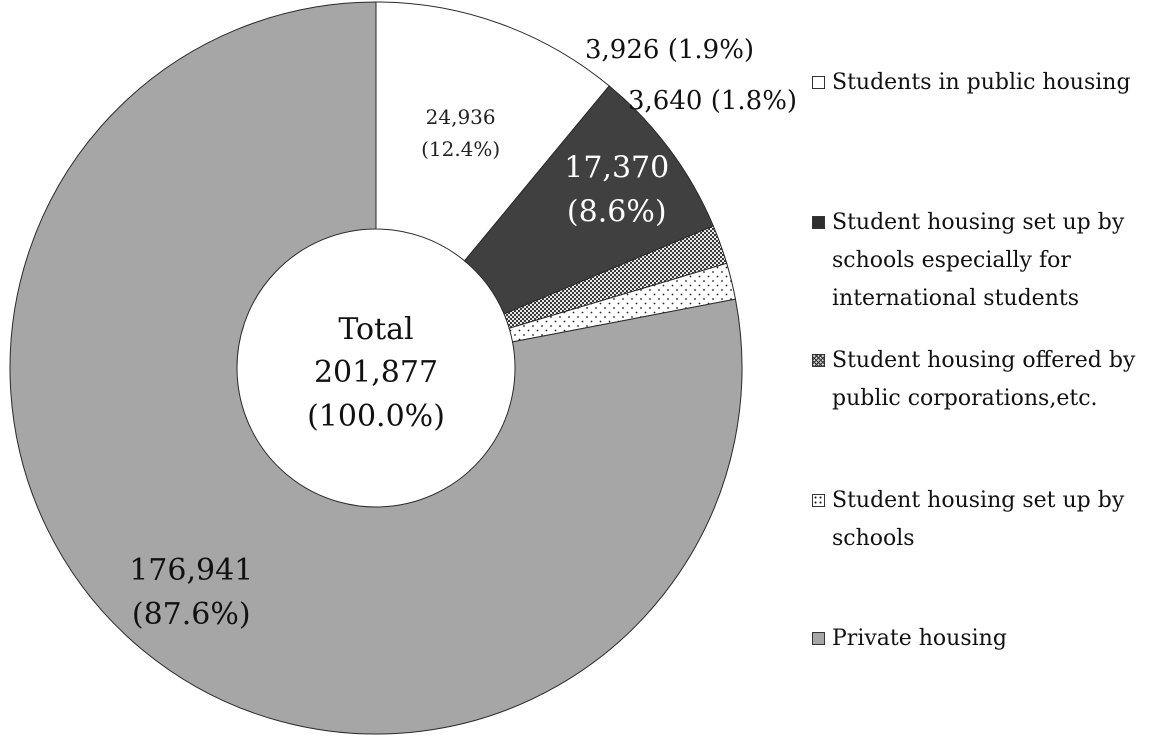 The height and width of the screenshot is (738, 1163). Describe the element at coordinates (617, 211) in the screenshot. I see `data-label-school-international-line-2: (8.6%)` at that location.